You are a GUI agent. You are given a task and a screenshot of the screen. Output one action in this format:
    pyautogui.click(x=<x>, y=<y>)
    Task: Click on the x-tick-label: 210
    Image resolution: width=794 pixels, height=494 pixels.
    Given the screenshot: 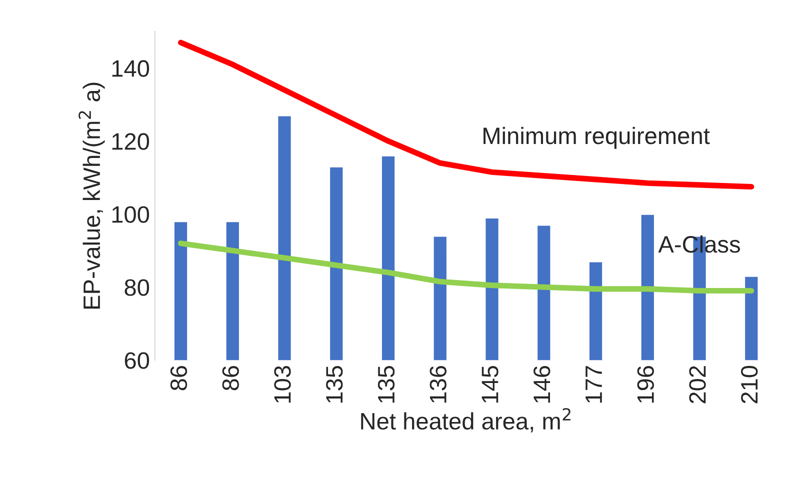 What is the action you would take?
    pyautogui.click(x=749, y=385)
    